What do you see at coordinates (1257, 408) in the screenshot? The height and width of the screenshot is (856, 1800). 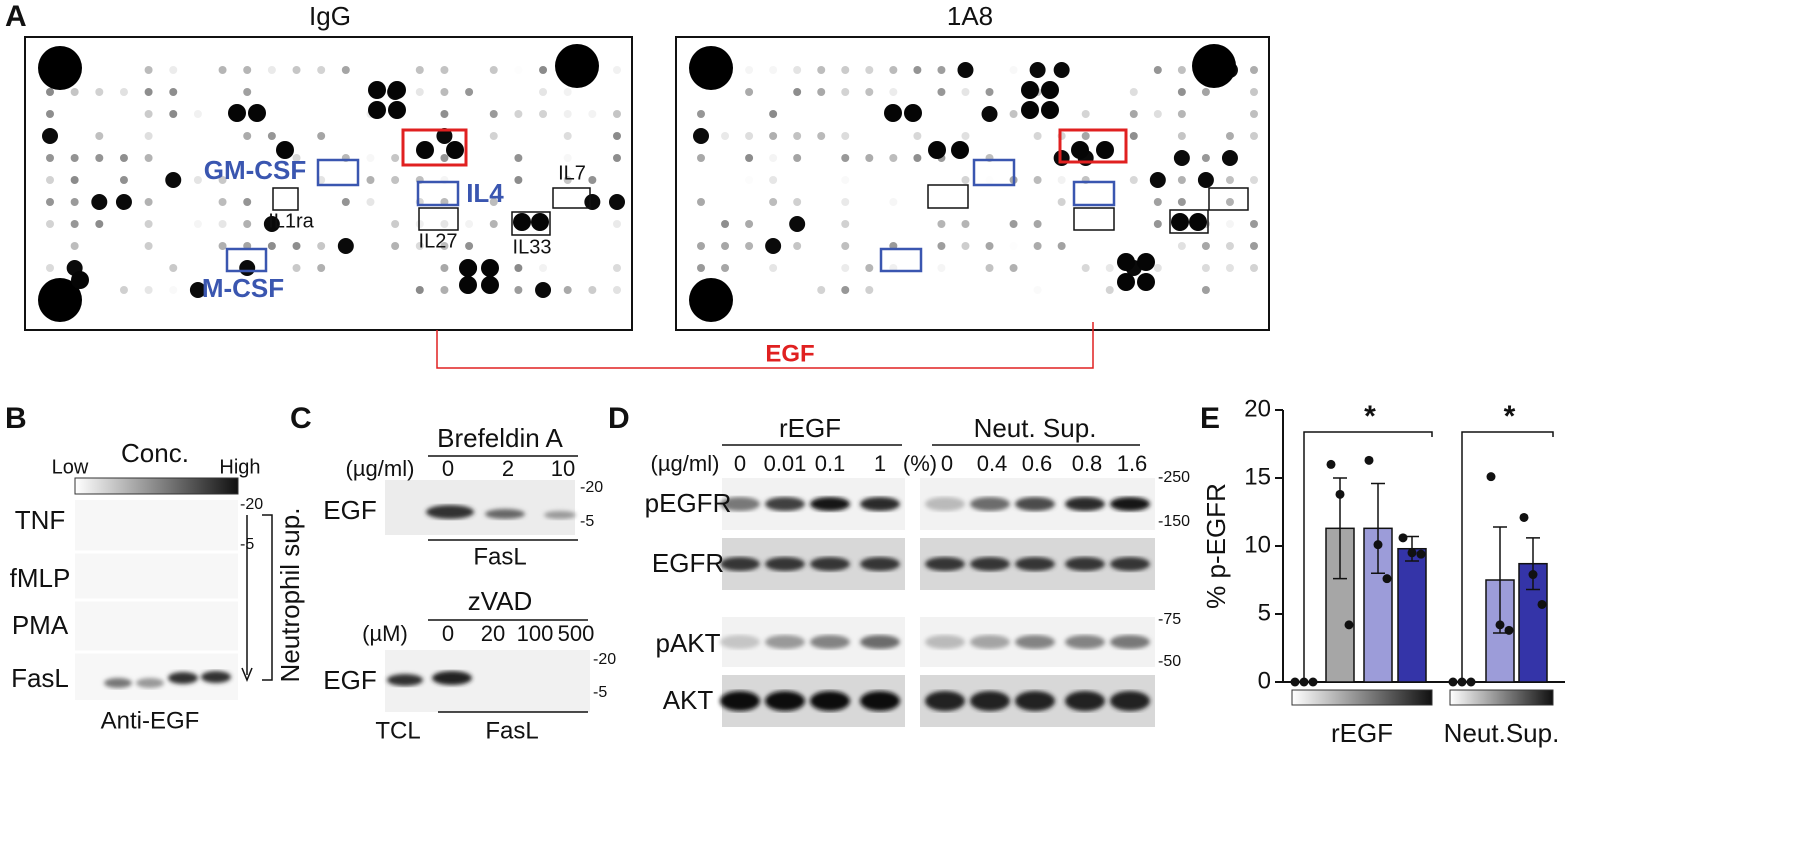 I see `y-tick-label: 20` at bounding box center [1257, 408].